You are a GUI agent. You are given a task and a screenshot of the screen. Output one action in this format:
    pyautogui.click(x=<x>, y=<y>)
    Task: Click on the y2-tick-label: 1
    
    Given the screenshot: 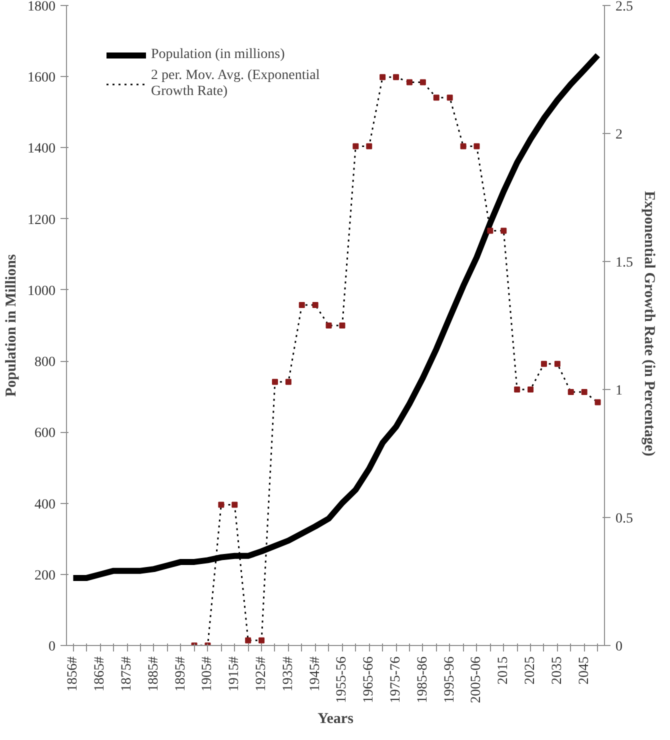 What is the action you would take?
    pyautogui.click(x=619, y=391)
    